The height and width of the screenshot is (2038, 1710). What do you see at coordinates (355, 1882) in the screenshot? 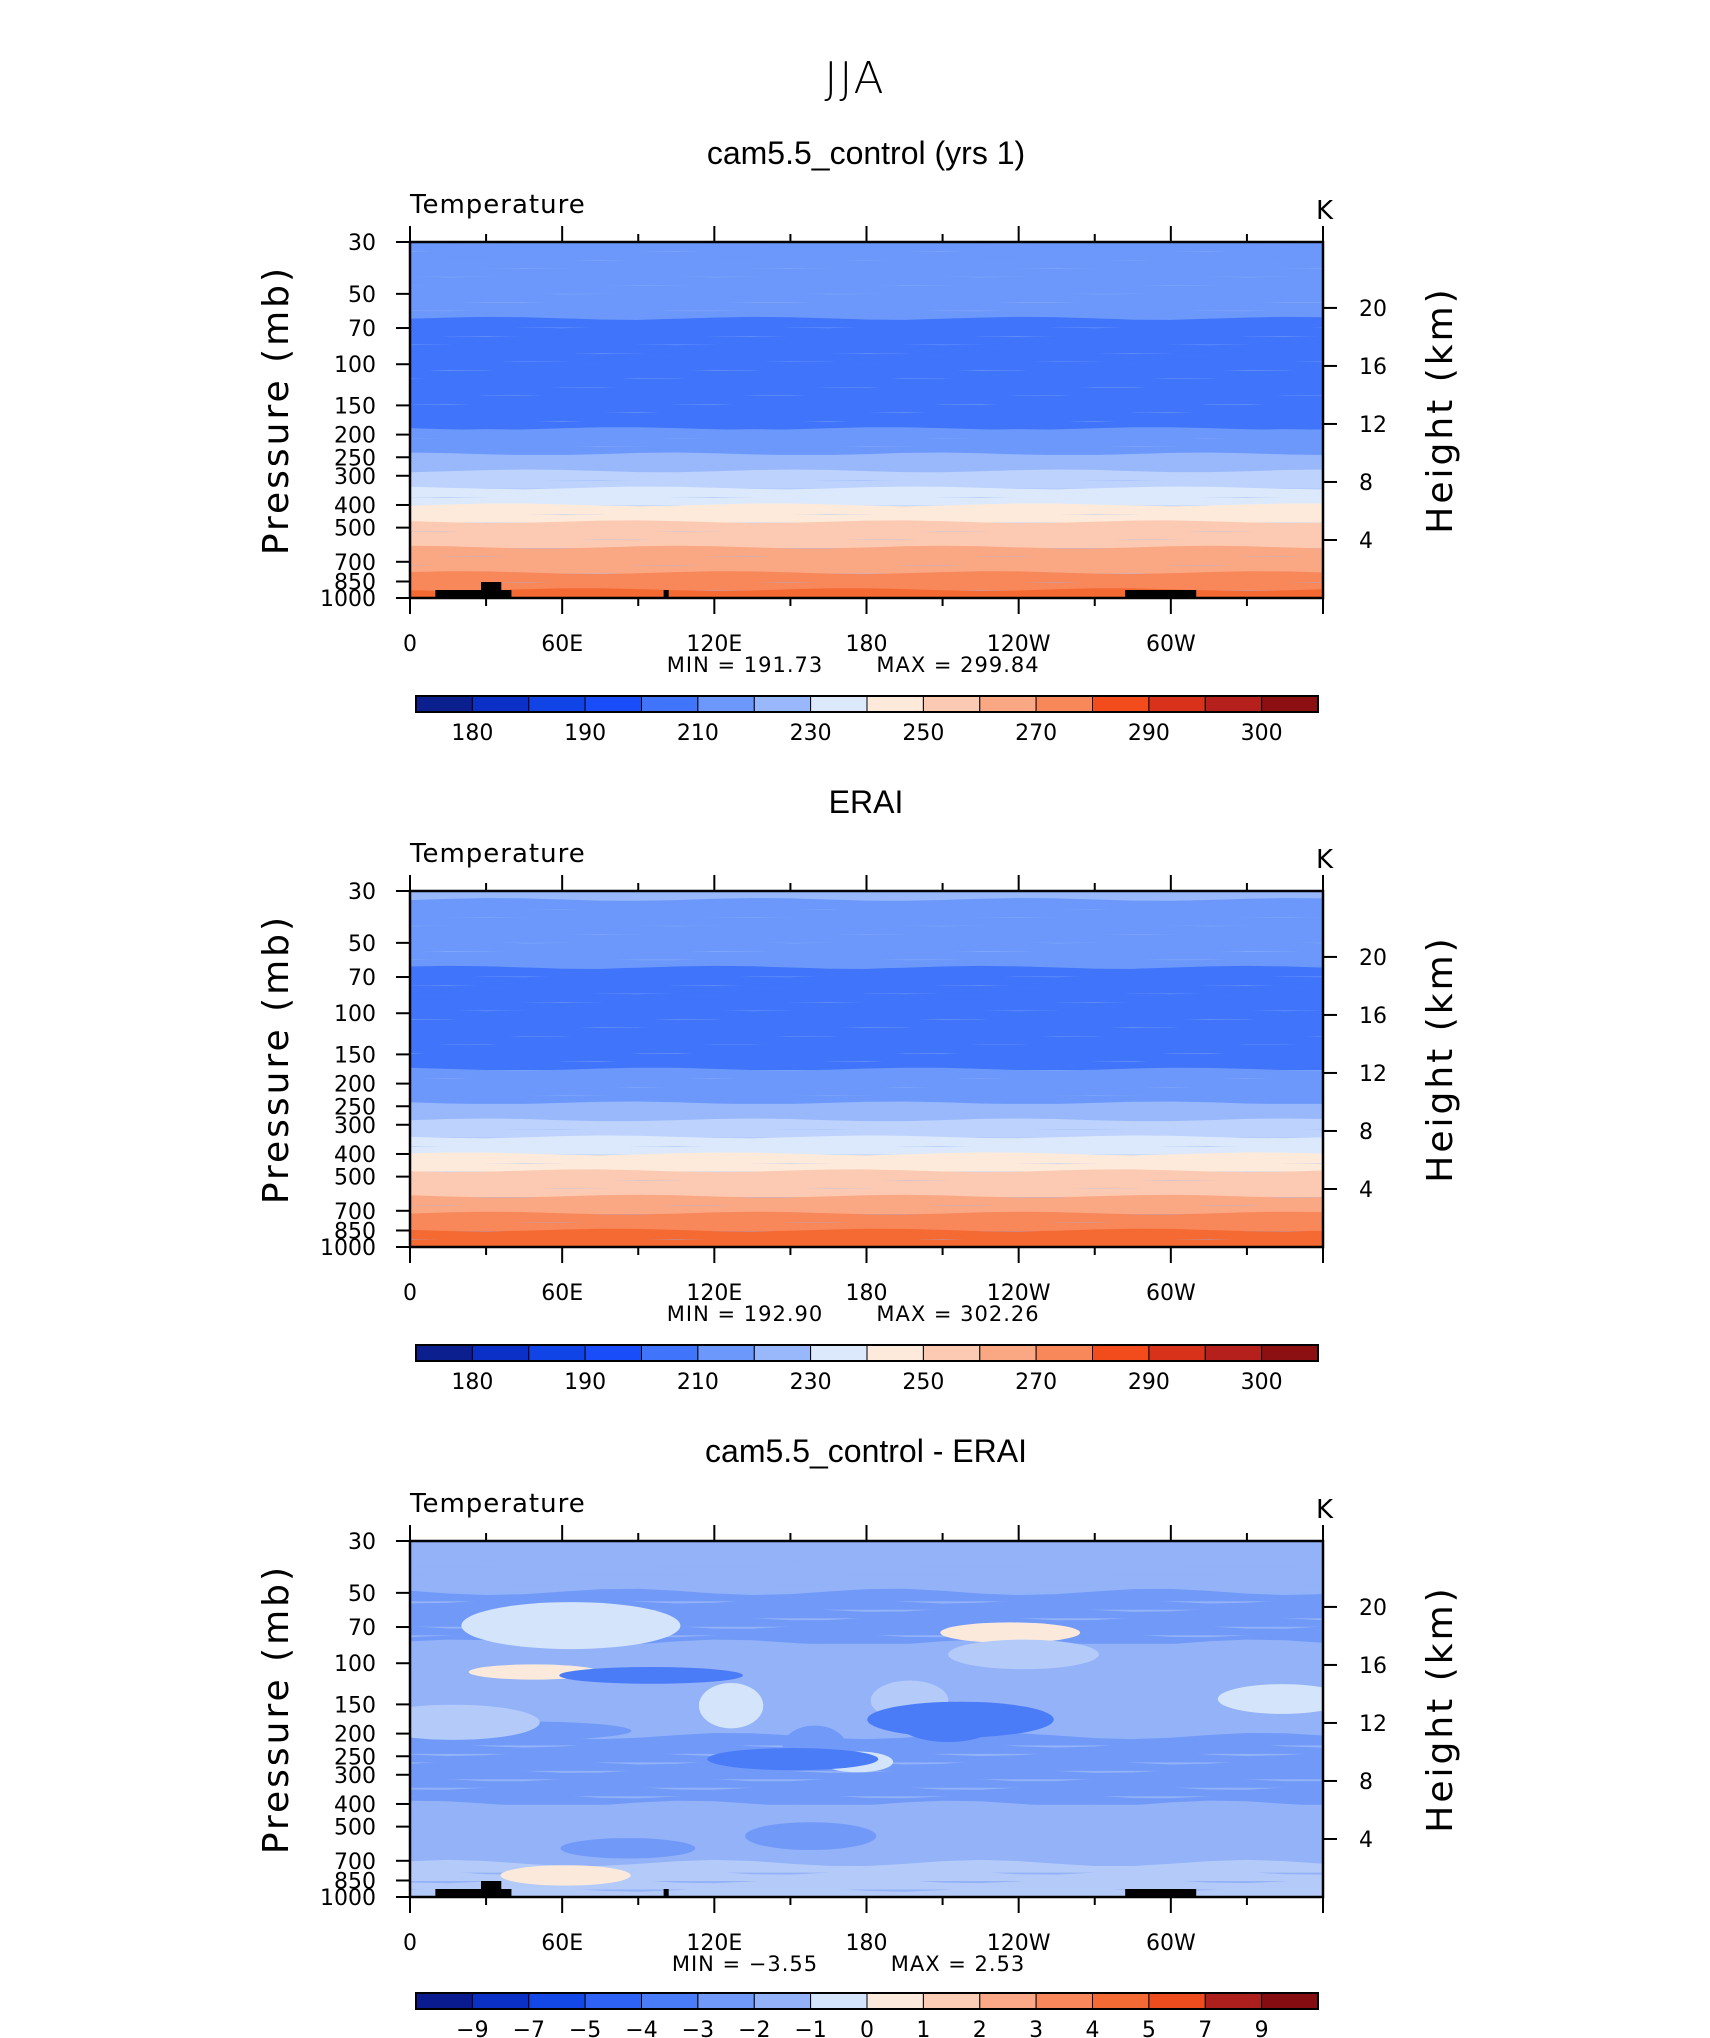
I see `y-tick-label: 850` at bounding box center [355, 1882].